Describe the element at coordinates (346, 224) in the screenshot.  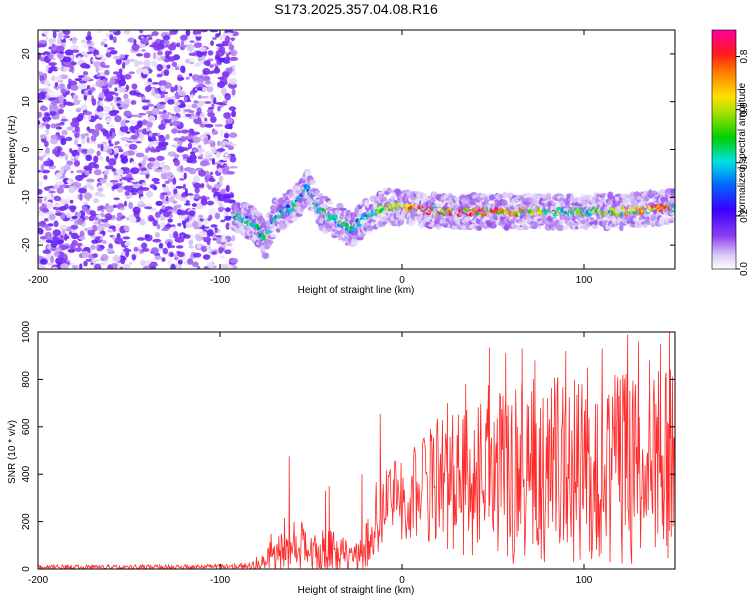
I see `band-core-cell` at that location.